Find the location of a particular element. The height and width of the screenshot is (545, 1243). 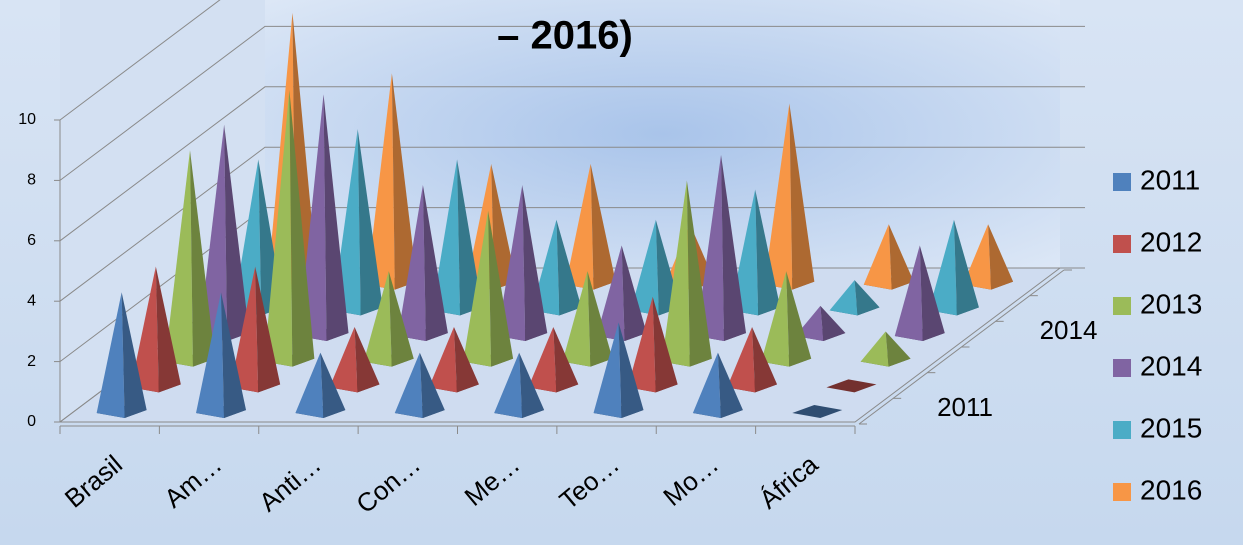

legend-label: 2012 is located at coordinates (1171, 241).